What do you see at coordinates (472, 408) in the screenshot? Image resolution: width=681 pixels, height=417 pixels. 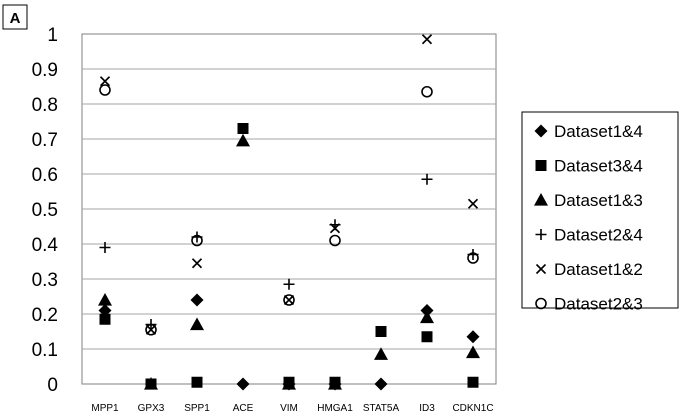 I see `x-tick-label: CDKN1C` at bounding box center [472, 408].